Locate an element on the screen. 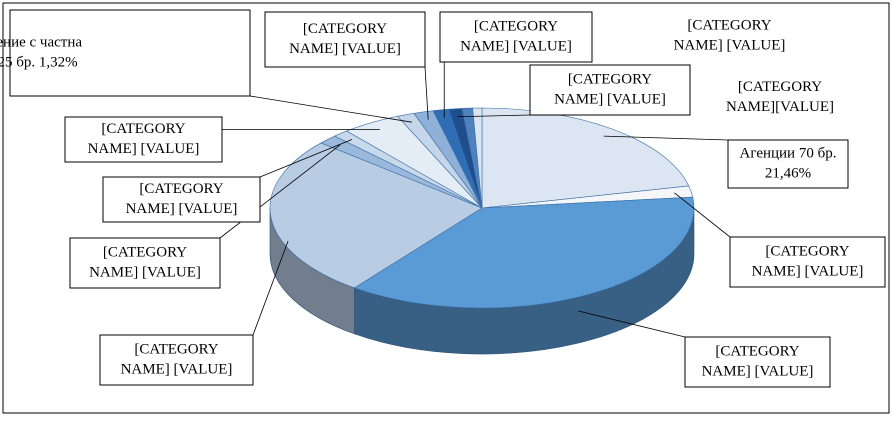 The height and width of the screenshot is (423, 893). data-label: NAME][VALUE] is located at coordinates (780, 107).